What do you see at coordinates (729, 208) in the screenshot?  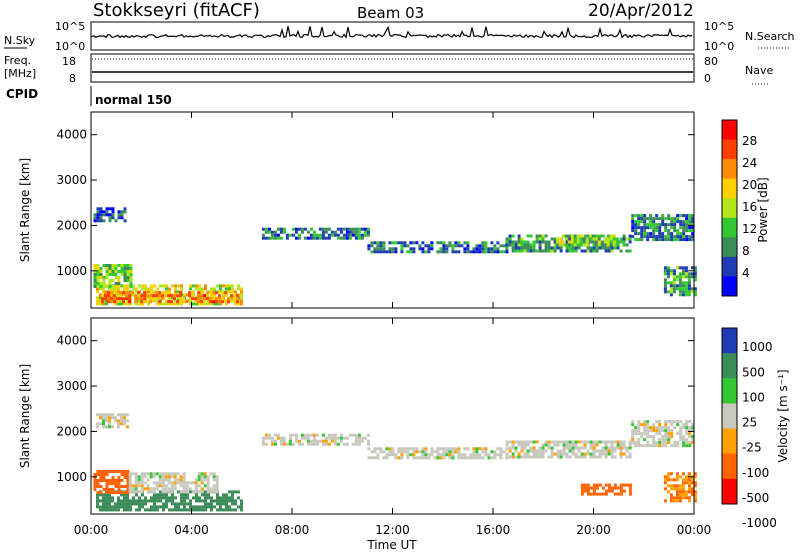 I see `power-colorbar-swatch` at bounding box center [729, 208].